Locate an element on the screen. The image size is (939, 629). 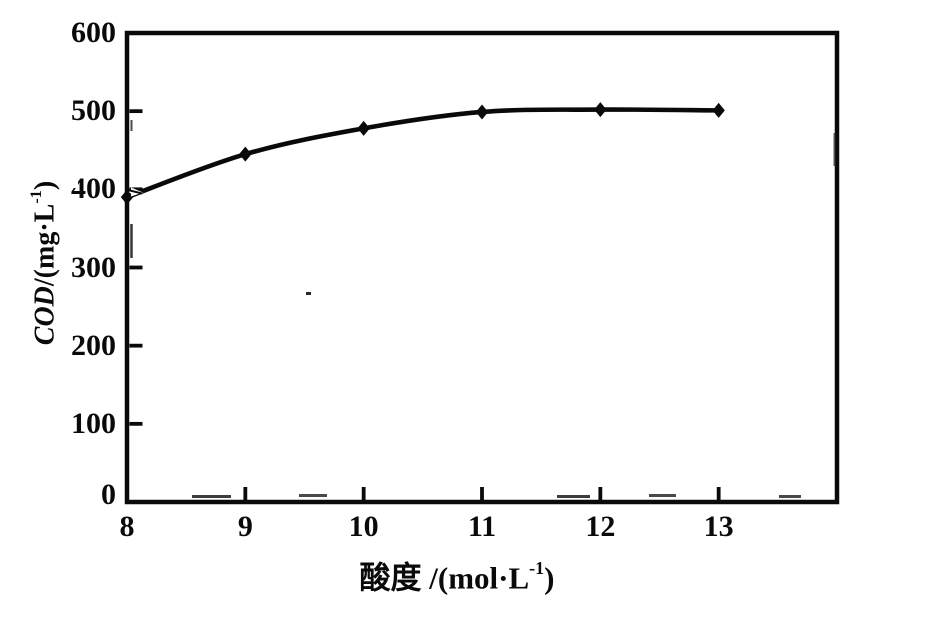
y-tick-label: 300 is located at coordinates (93, 267).